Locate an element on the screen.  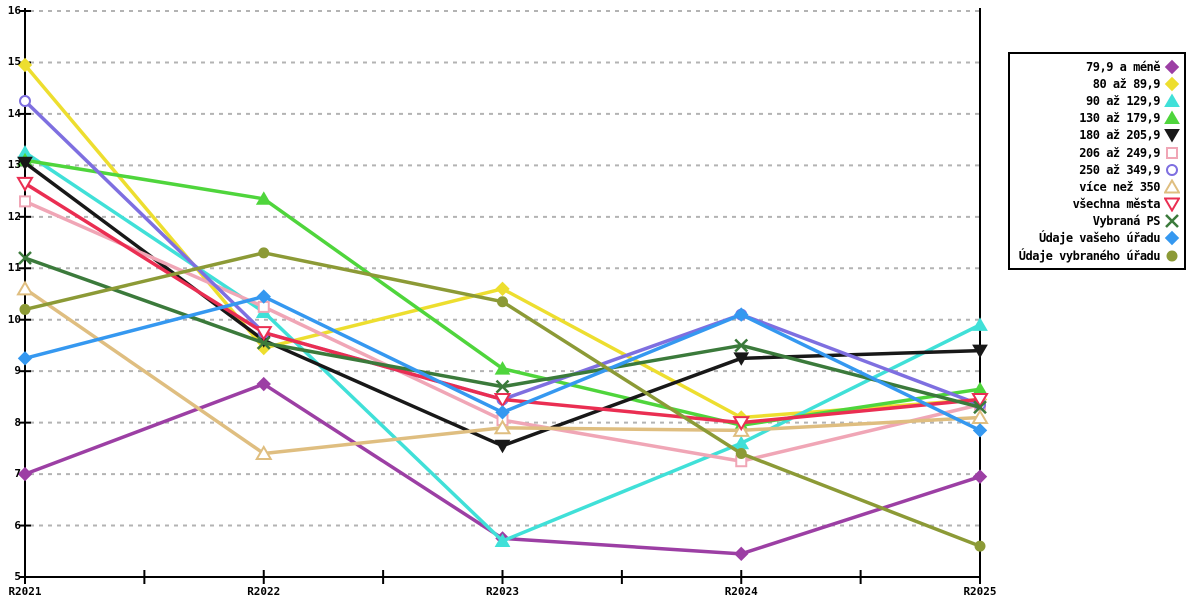
x-axis-tick-label: R2025 is located at coordinates (980, 591).